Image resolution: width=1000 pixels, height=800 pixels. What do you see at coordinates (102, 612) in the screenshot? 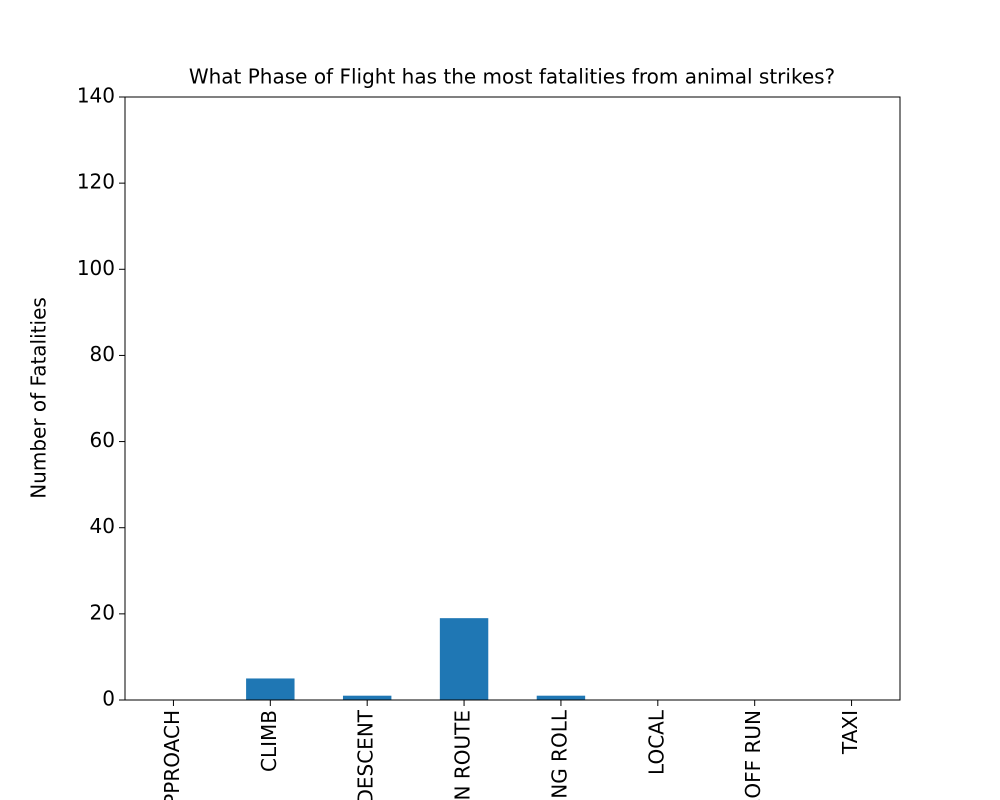
I see `y-tick-label: 20` at bounding box center [102, 612].